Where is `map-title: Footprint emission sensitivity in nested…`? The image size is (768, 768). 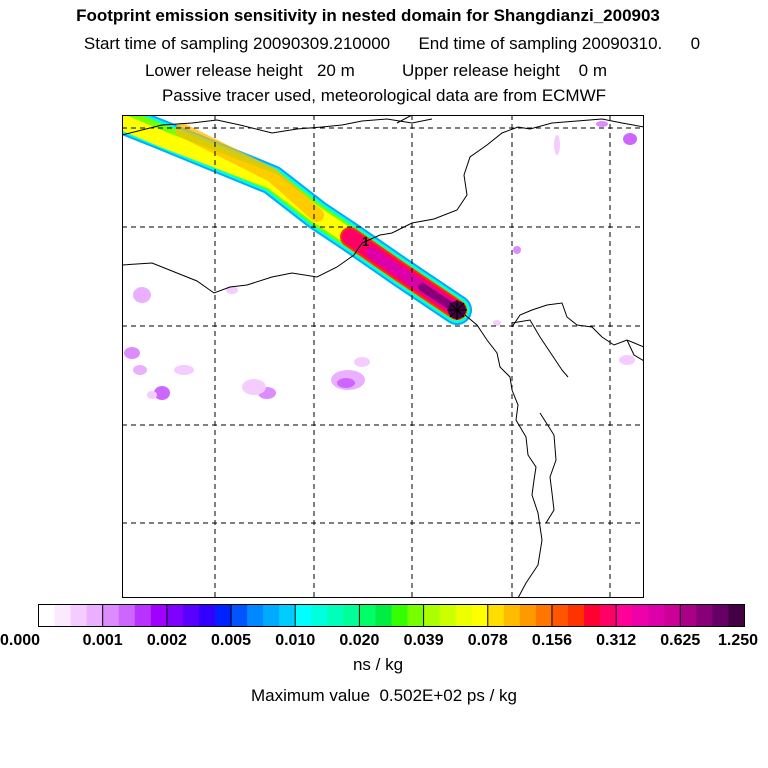 map-title: Footprint emission sensitivity in nested… is located at coordinates (368, 15).